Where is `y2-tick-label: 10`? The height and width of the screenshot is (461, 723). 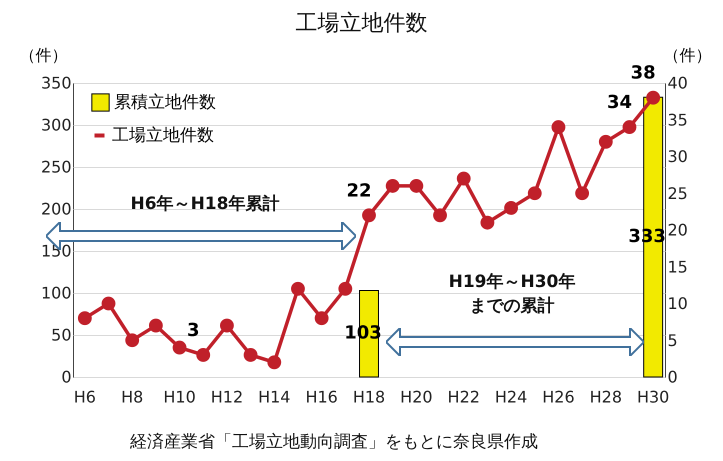
y2-tick-label: 10 is located at coordinates (678, 303).